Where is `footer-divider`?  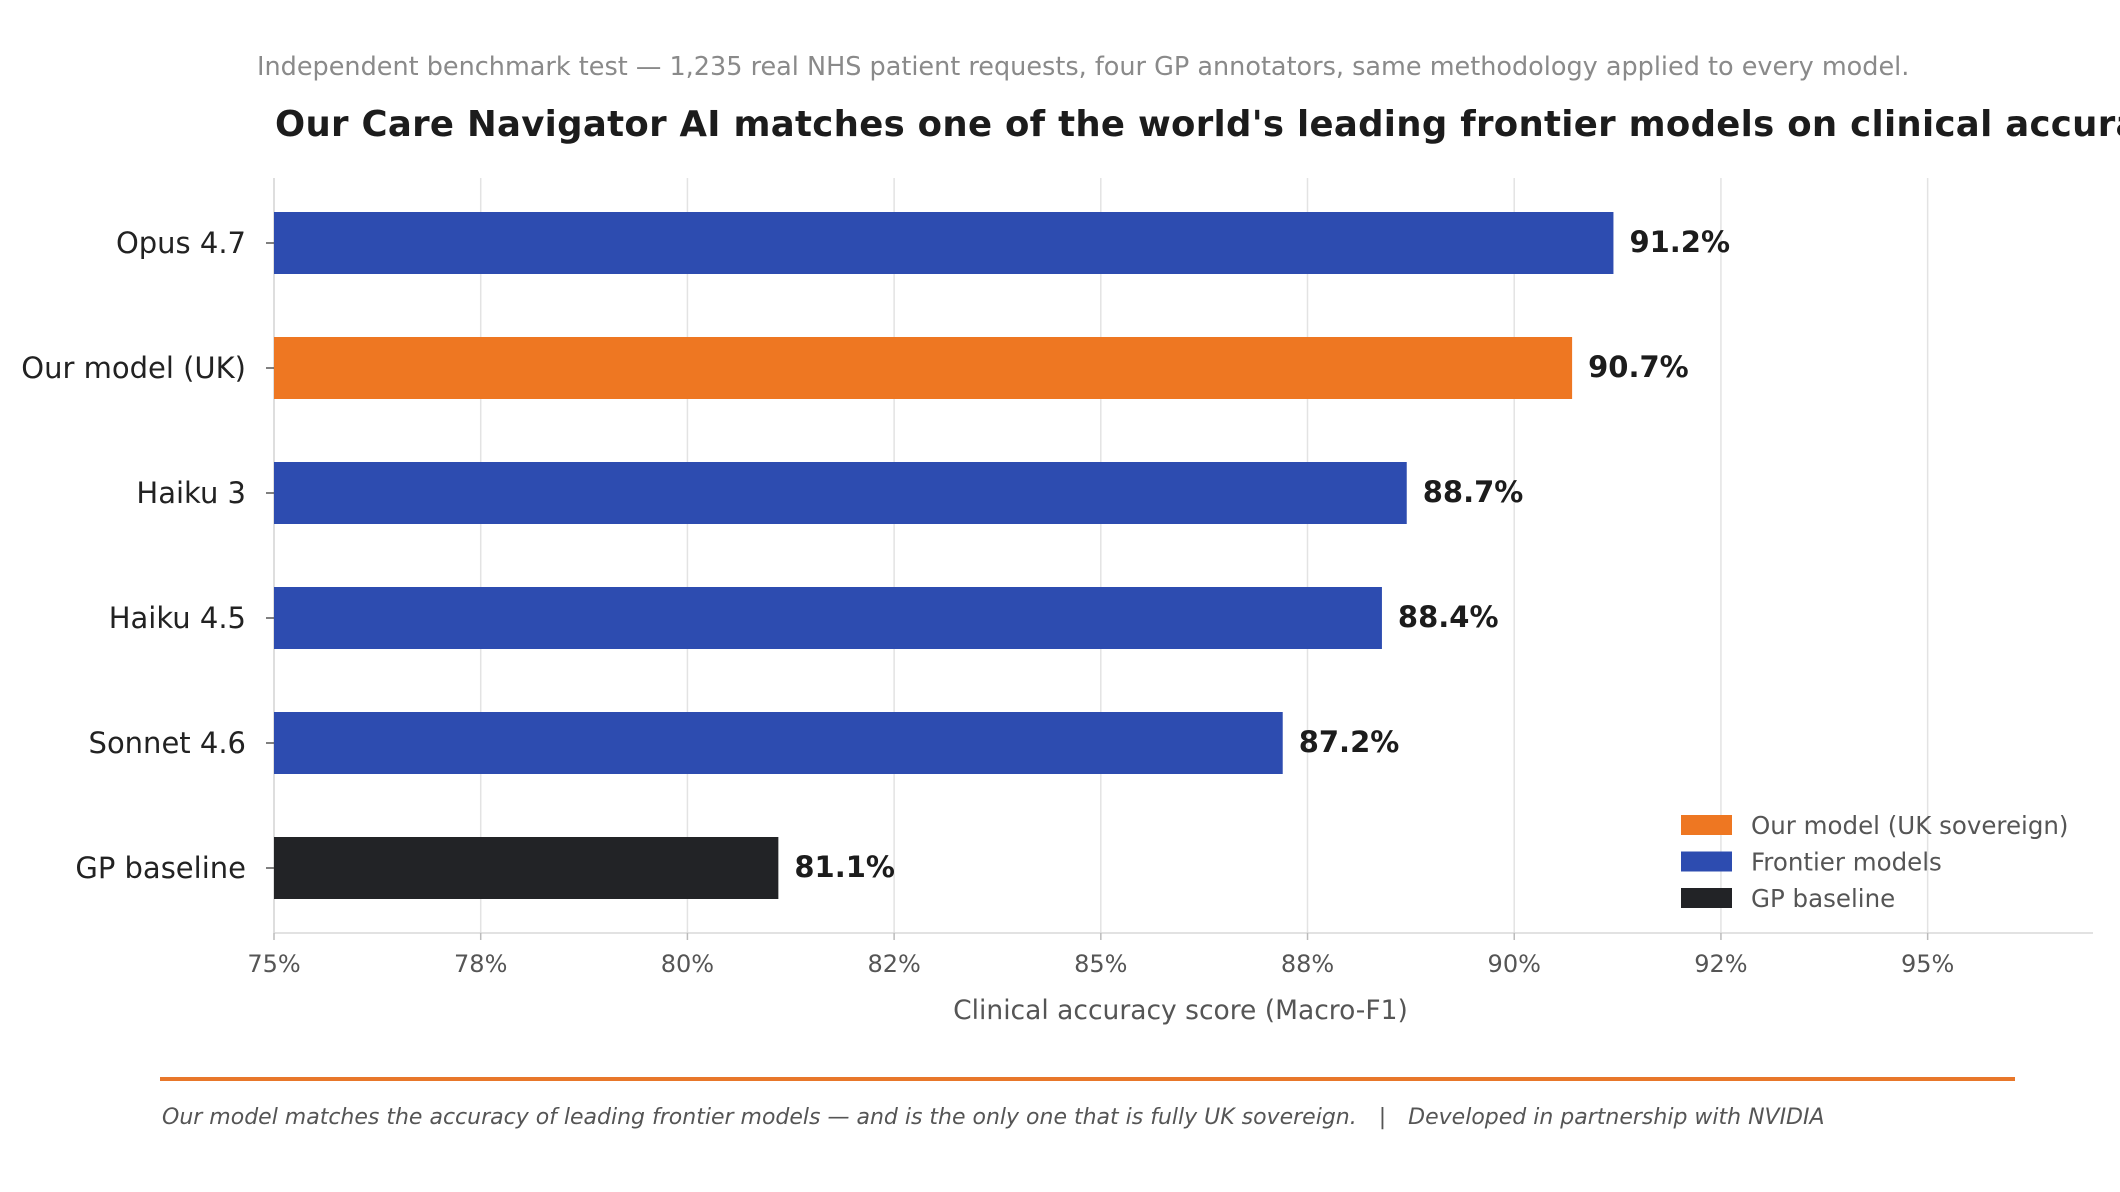
footer-divider is located at coordinates (1087, 1079).